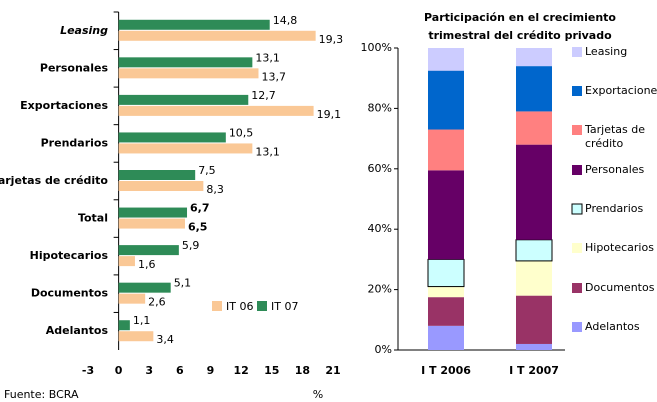 The image size is (657, 402). I want to click on x-tick-label: I T 2007, so click(534, 370).